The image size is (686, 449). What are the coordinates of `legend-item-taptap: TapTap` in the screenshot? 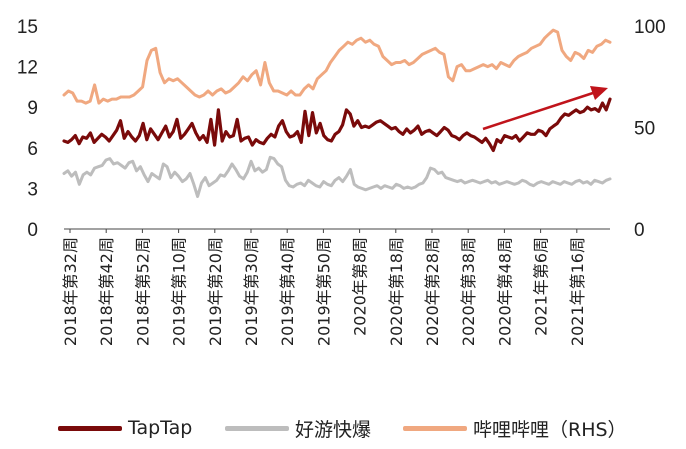 It's located at (125, 428).